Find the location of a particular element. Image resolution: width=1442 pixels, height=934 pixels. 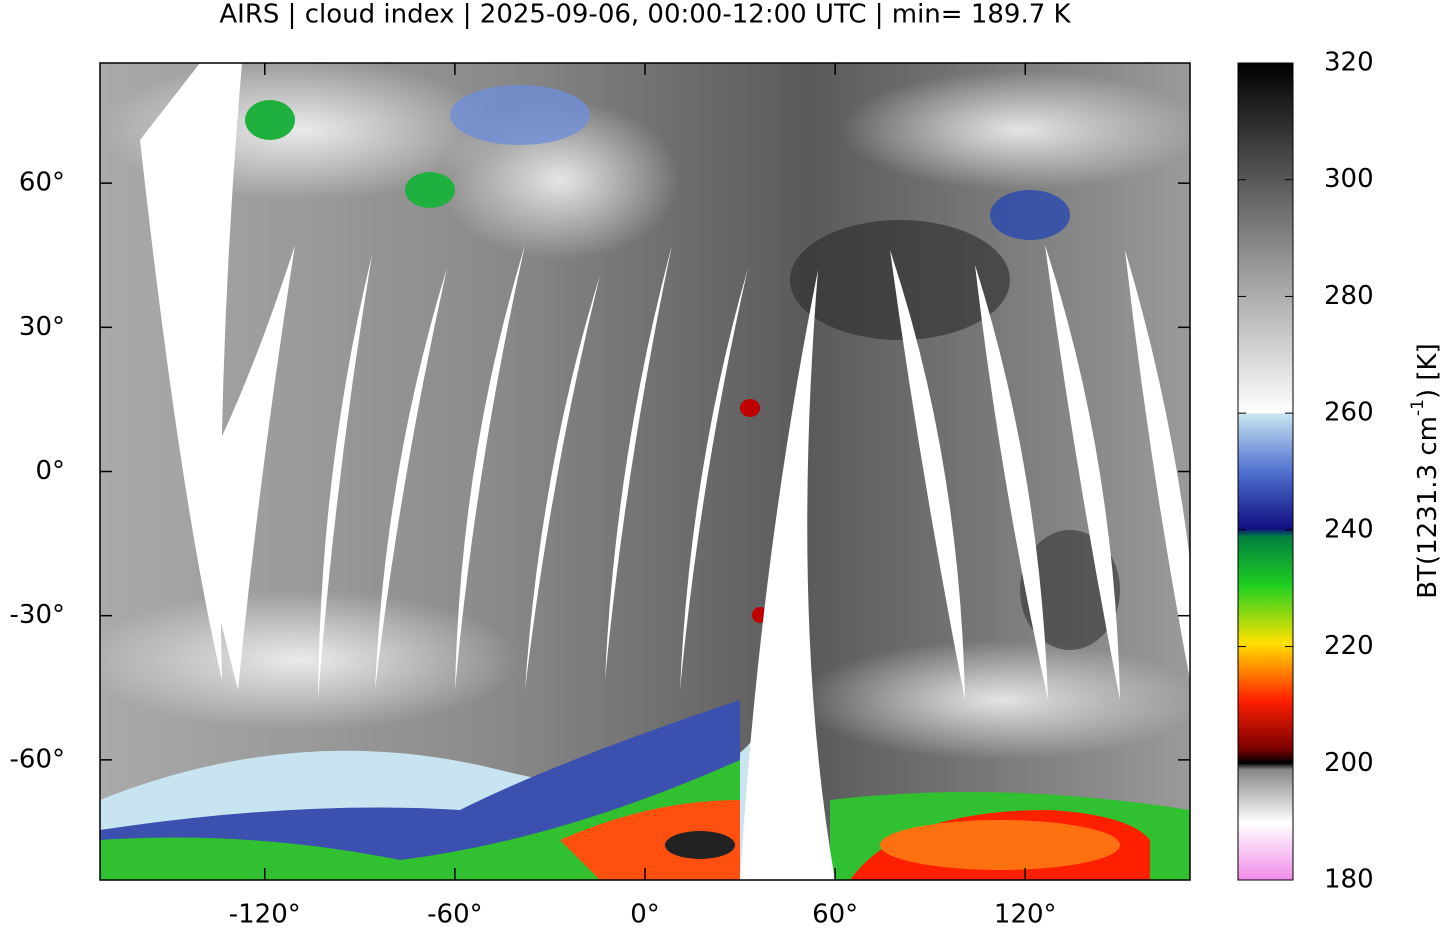

y-tick-label: -30° is located at coordinates (37, 615).